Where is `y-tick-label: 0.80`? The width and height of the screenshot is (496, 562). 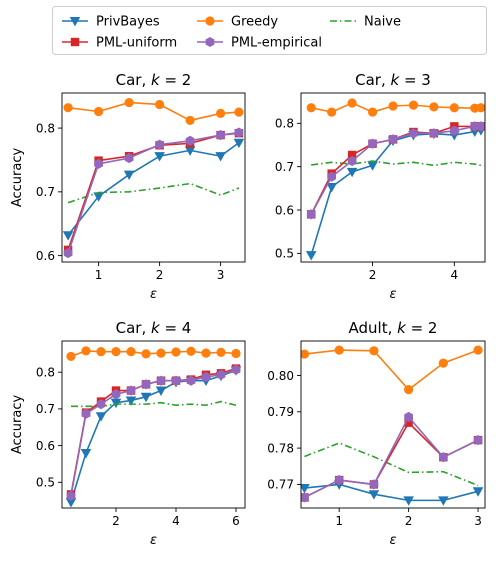
y-tick-label: 0.80 is located at coordinates (280, 376).